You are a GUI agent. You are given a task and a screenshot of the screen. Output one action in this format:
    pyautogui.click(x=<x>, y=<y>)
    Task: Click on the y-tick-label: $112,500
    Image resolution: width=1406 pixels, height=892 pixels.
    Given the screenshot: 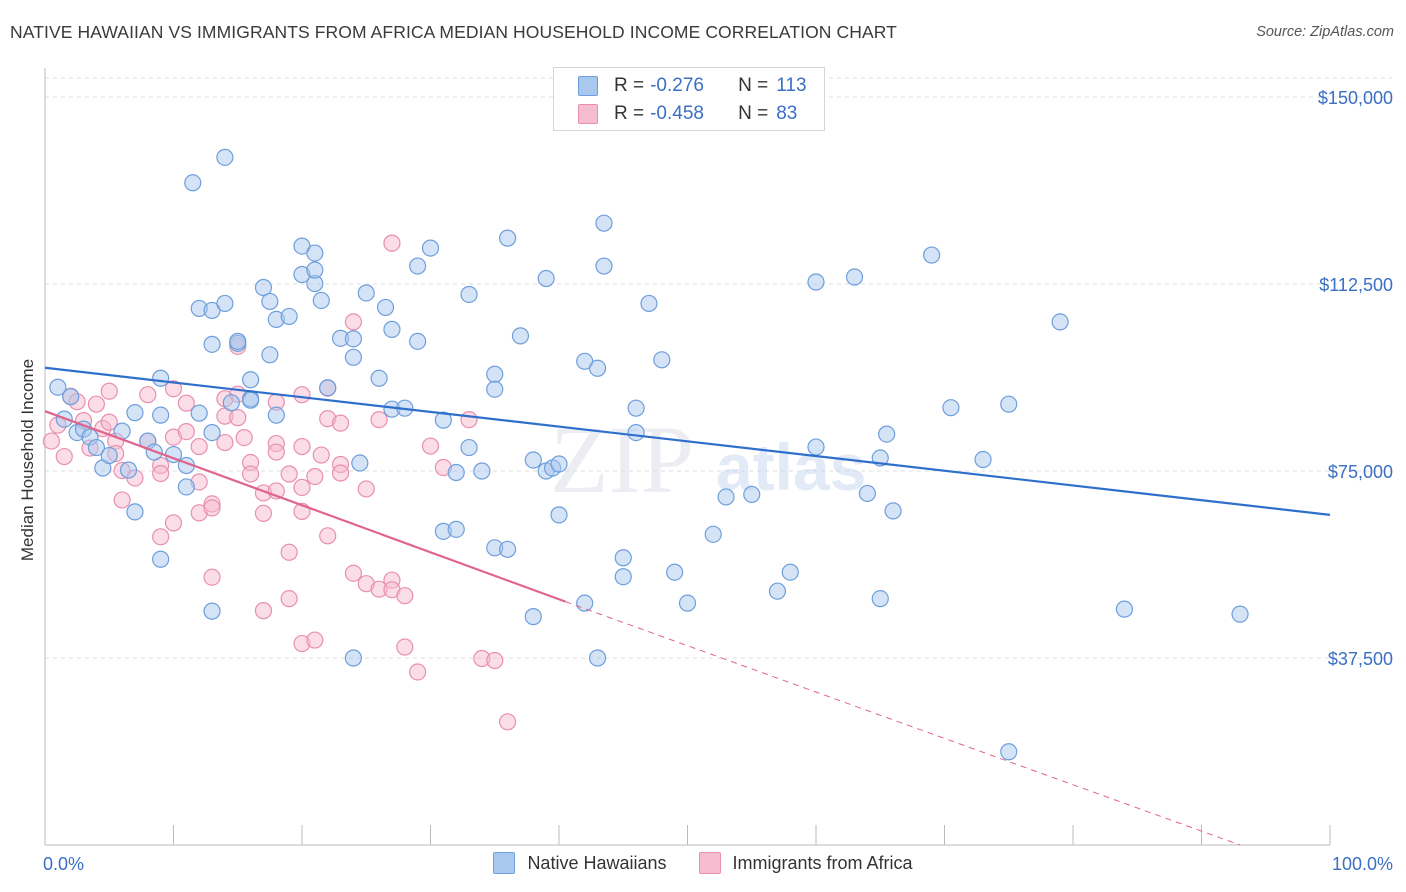 What is the action you would take?
    pyautogui.click(x=1356, y=285)
    